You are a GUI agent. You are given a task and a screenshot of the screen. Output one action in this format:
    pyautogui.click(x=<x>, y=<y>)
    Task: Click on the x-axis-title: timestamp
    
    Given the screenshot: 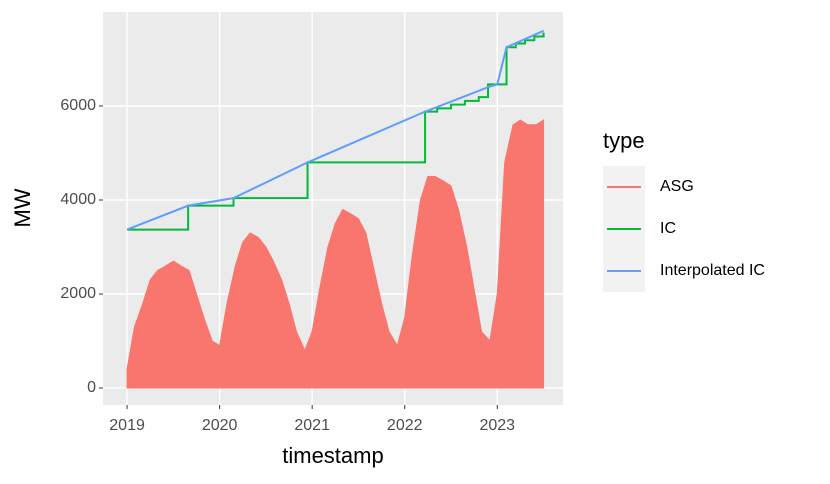 What is the action you would take?
    pyautogui.click(x=332, y=455)
    